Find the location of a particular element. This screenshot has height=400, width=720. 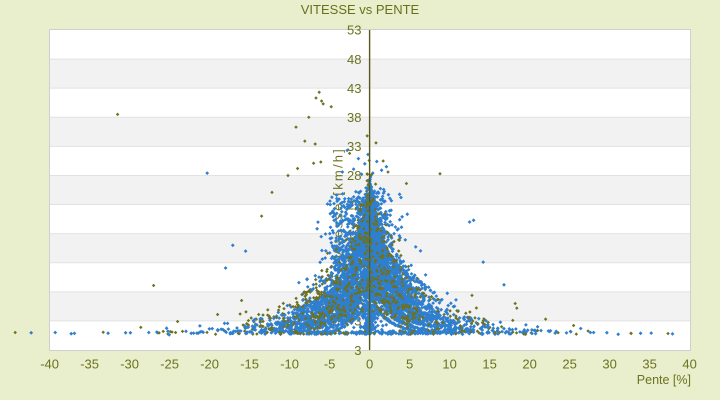

svg-text: 38 is located at coordinates (354, 117).